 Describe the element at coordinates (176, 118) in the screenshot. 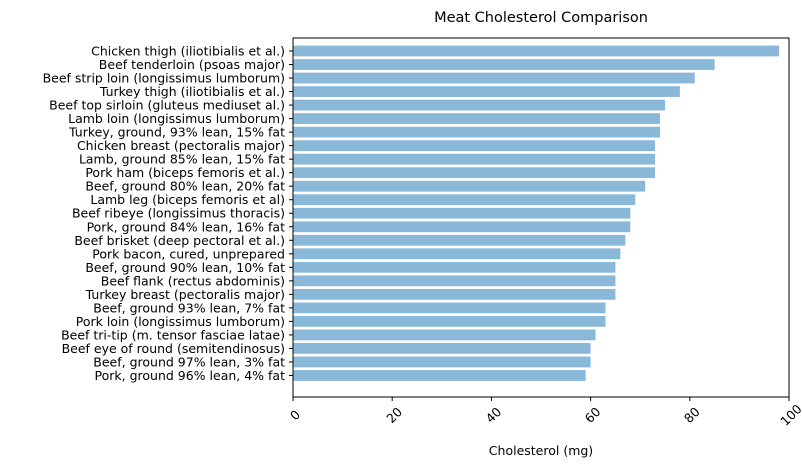

I see `category-label: Lamb loin (longissimus lumborum)` at that location.